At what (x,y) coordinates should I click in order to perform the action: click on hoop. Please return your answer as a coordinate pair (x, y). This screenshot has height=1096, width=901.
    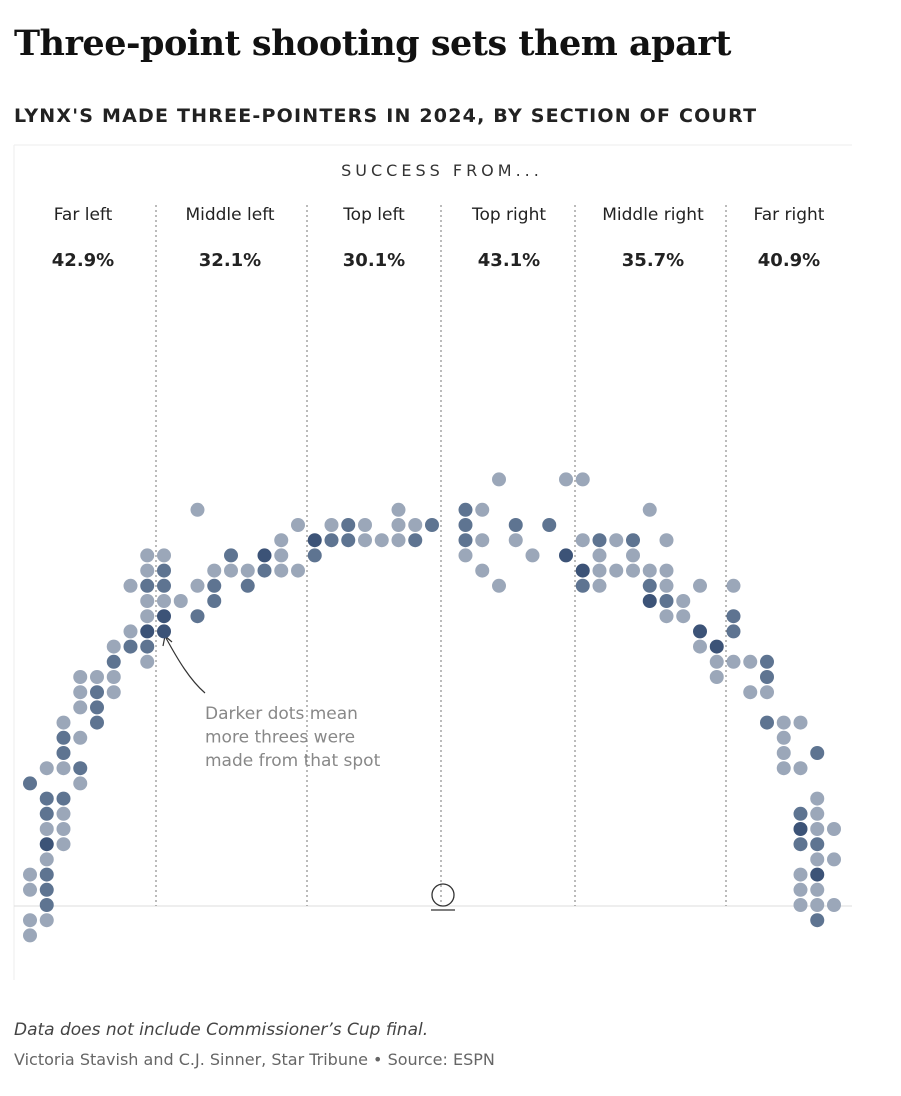
    Looking at the image, I should click on (443, 895).